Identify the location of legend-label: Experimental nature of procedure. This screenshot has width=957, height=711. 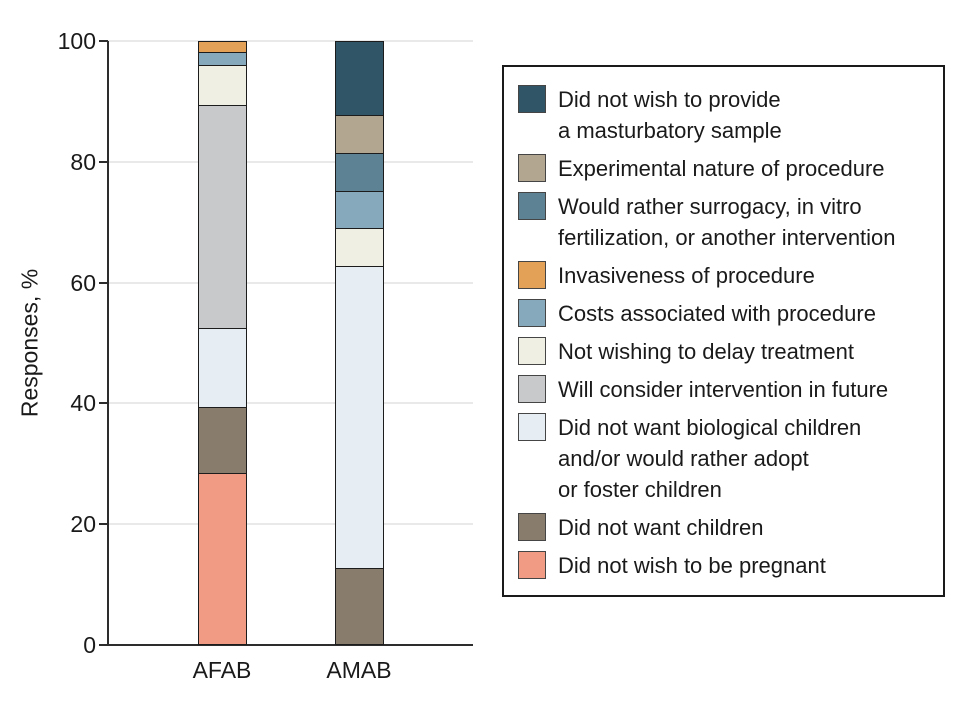
(721, 168).